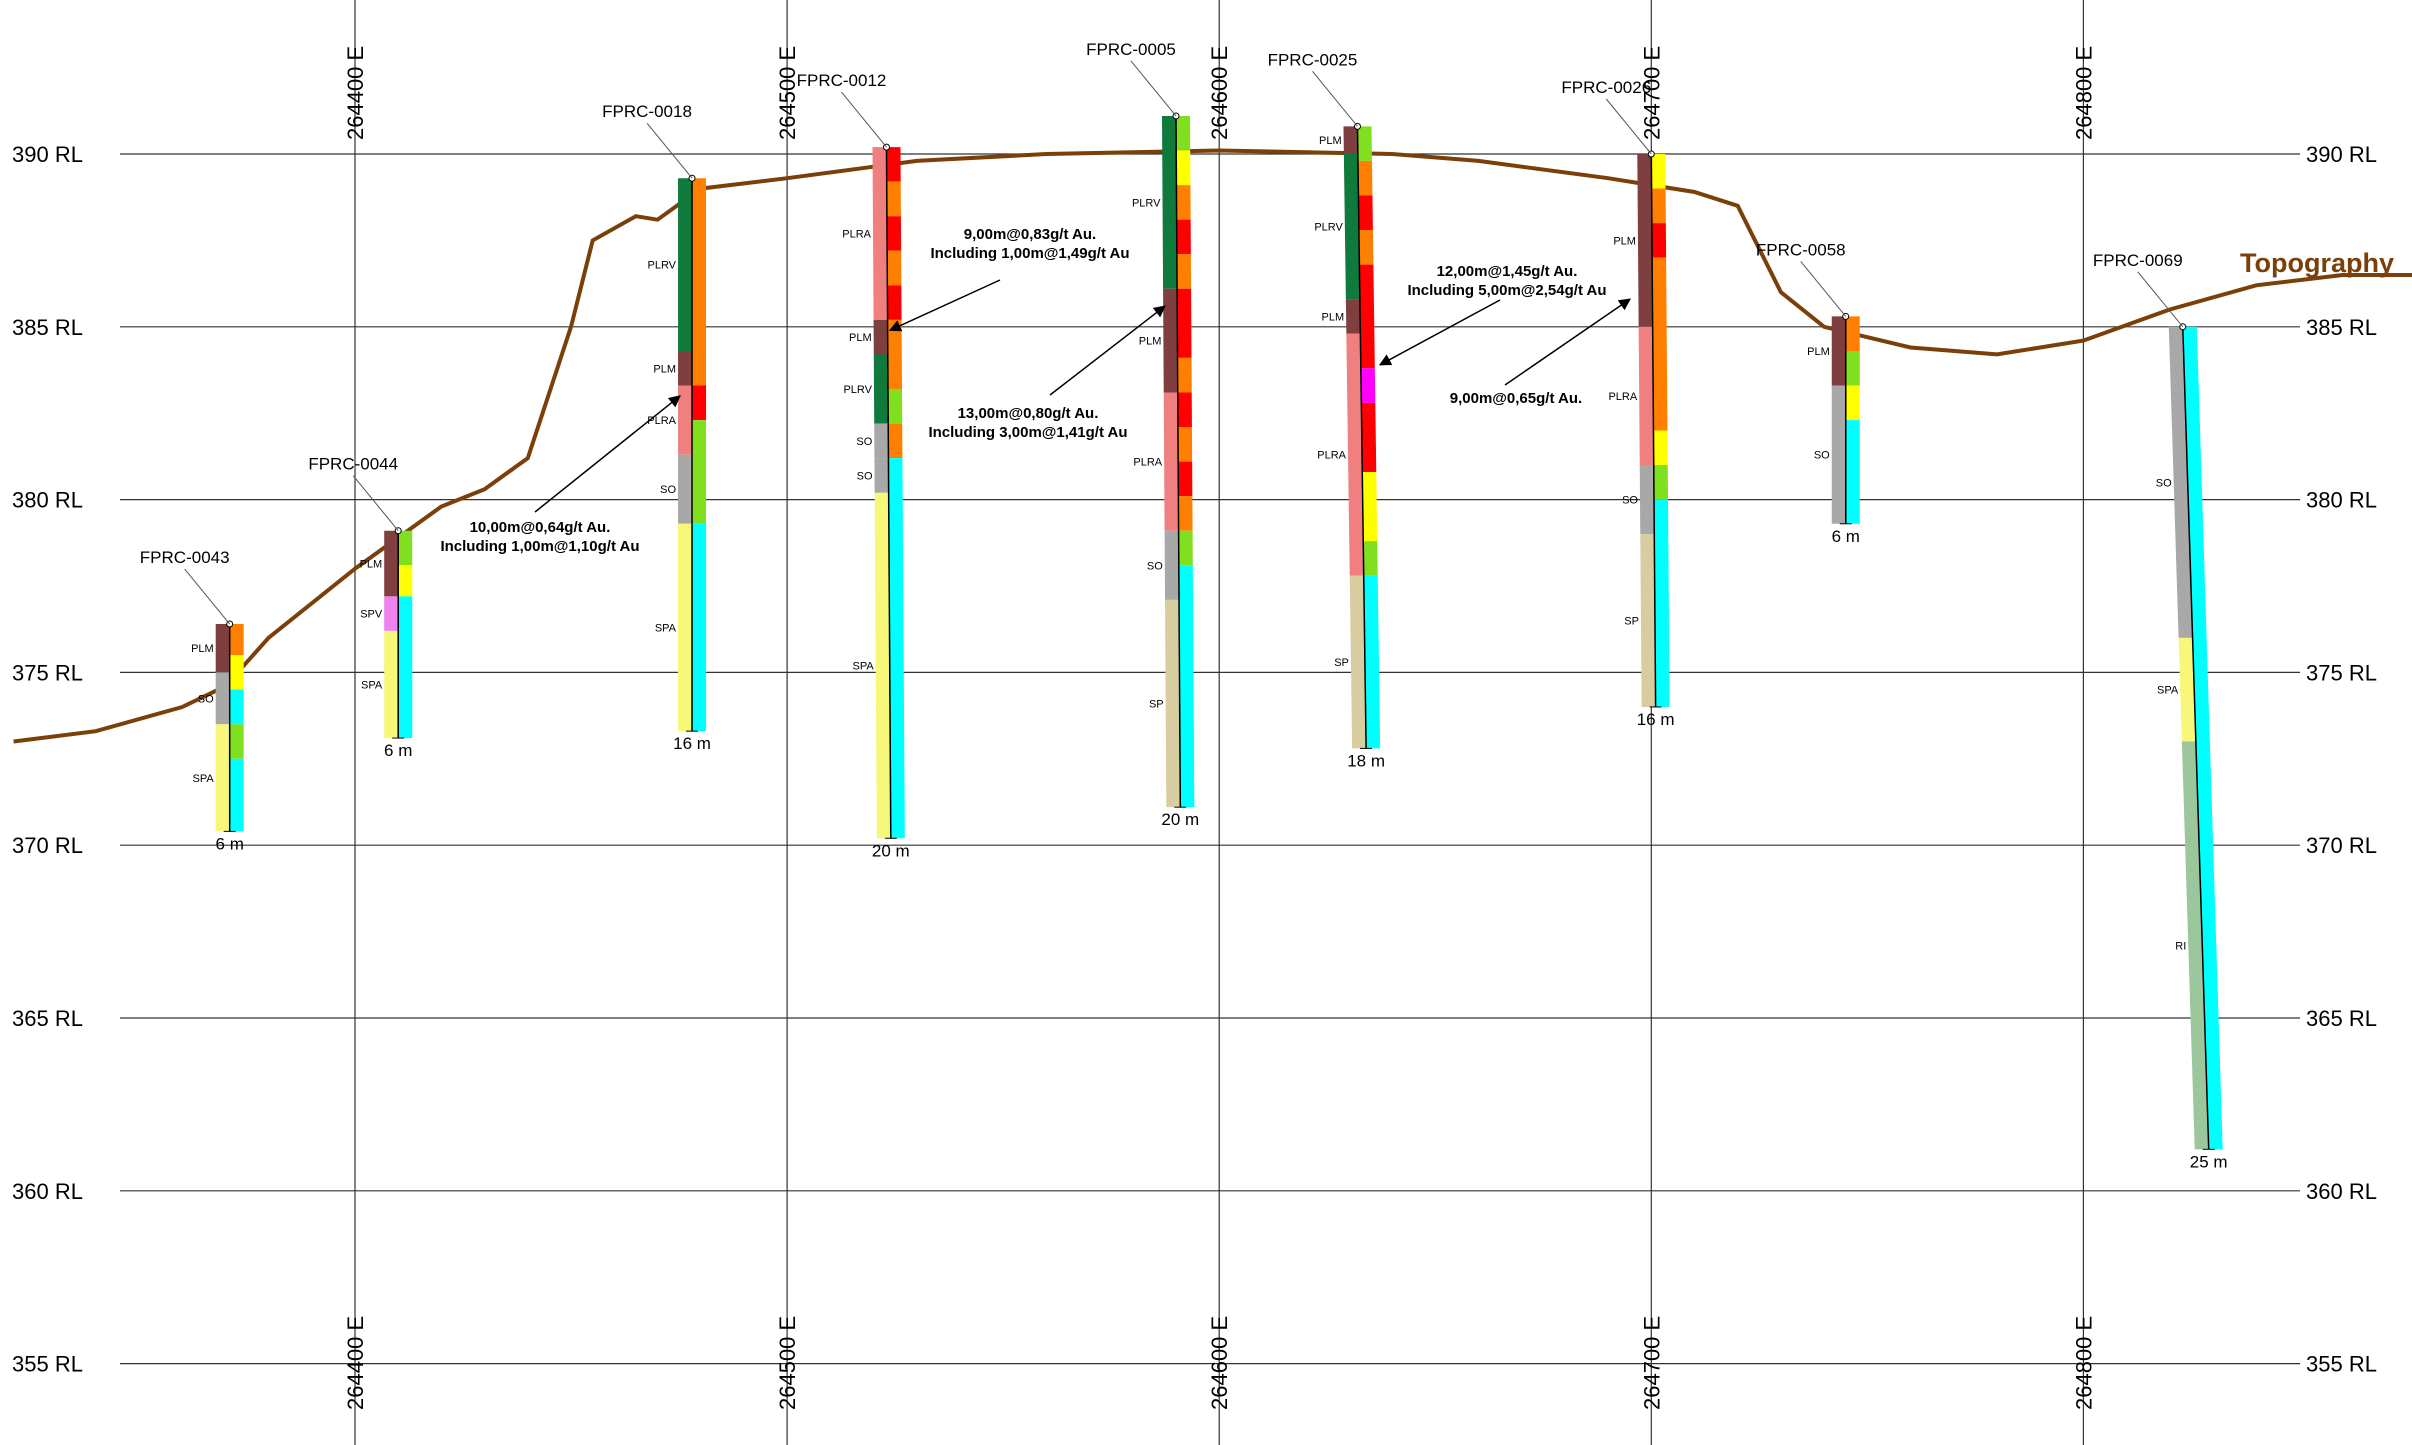 This screenshot has height=1445, width=2412. Describe the element at coordinates (2341, 672) in the screenshot. I see `rl-label-right: 375 RL` at that location.